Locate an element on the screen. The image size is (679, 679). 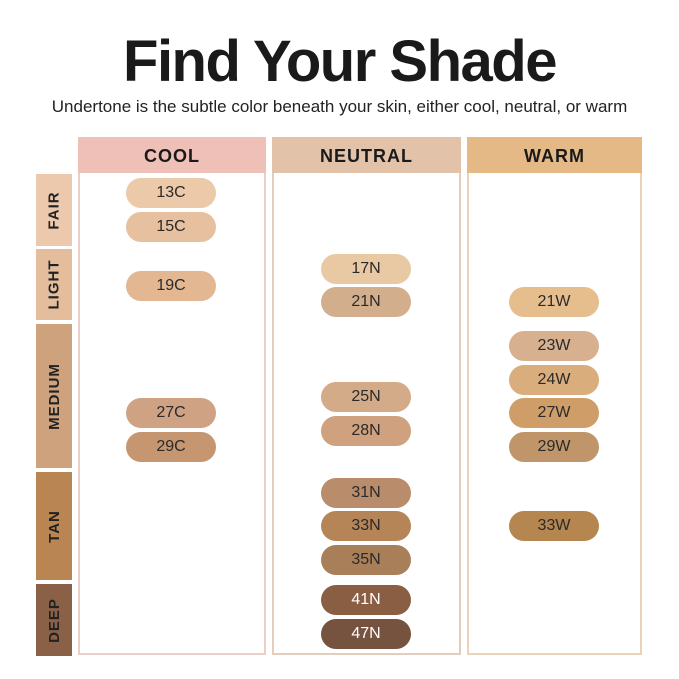
shade-pill: 28N is located at coordinates (366, 431).